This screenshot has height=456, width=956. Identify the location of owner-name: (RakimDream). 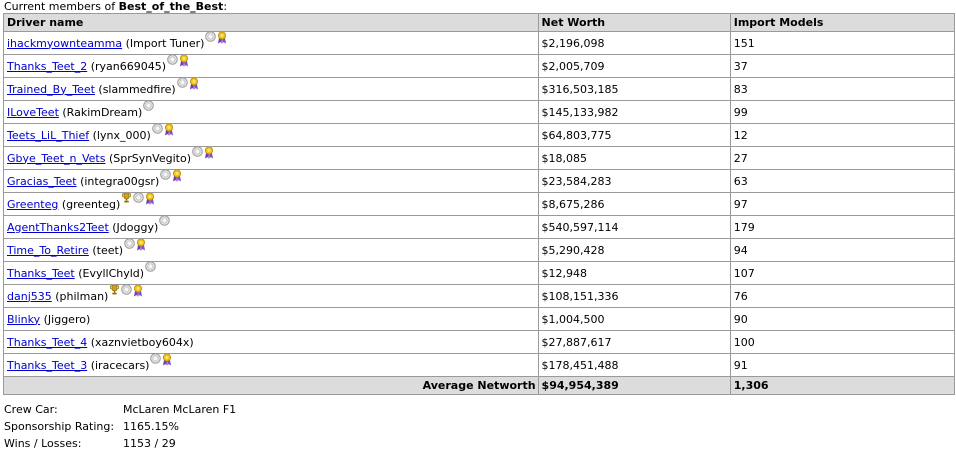
(102, 112).